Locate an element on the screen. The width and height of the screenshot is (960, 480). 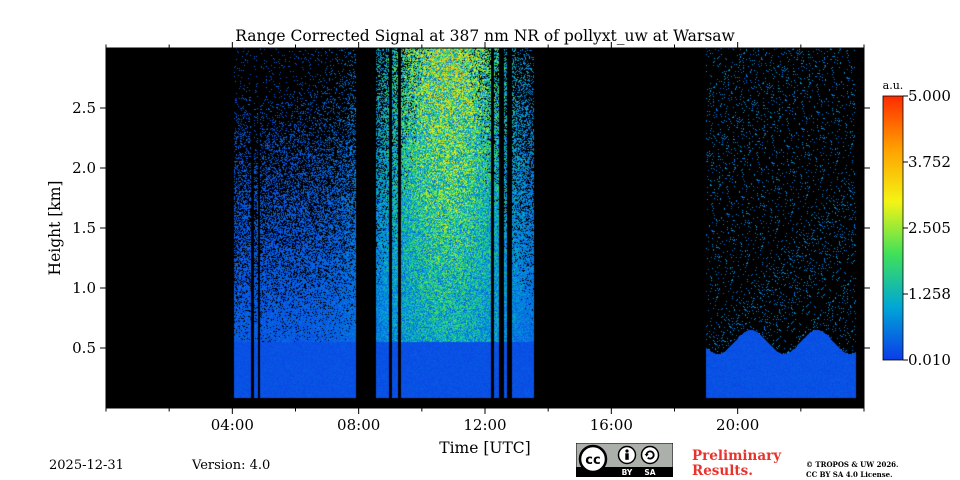
y-axis-label: Height [km] is located at coordinates (55, 228).